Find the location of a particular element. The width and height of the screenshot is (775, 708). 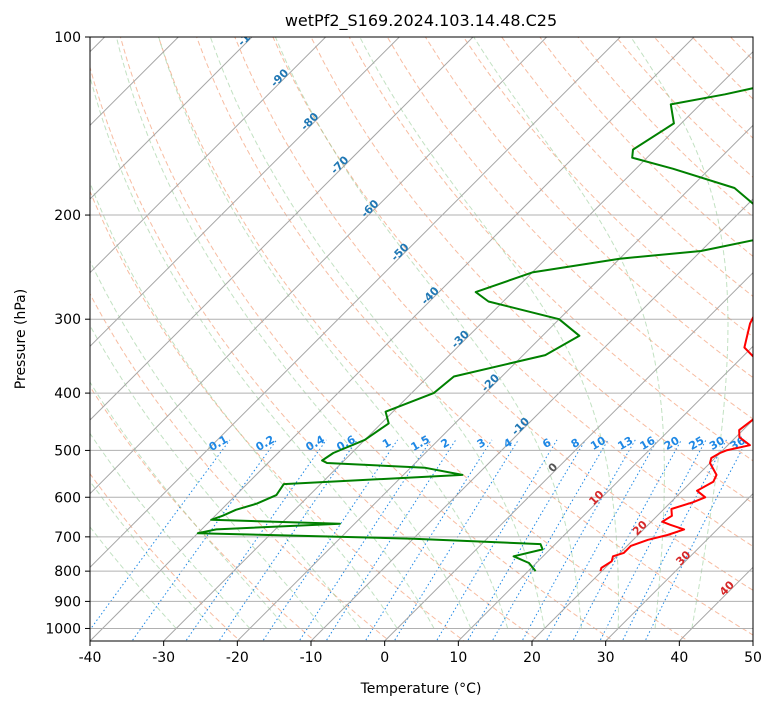

y-tick-label: 400 is located at coordinates (67, 394).